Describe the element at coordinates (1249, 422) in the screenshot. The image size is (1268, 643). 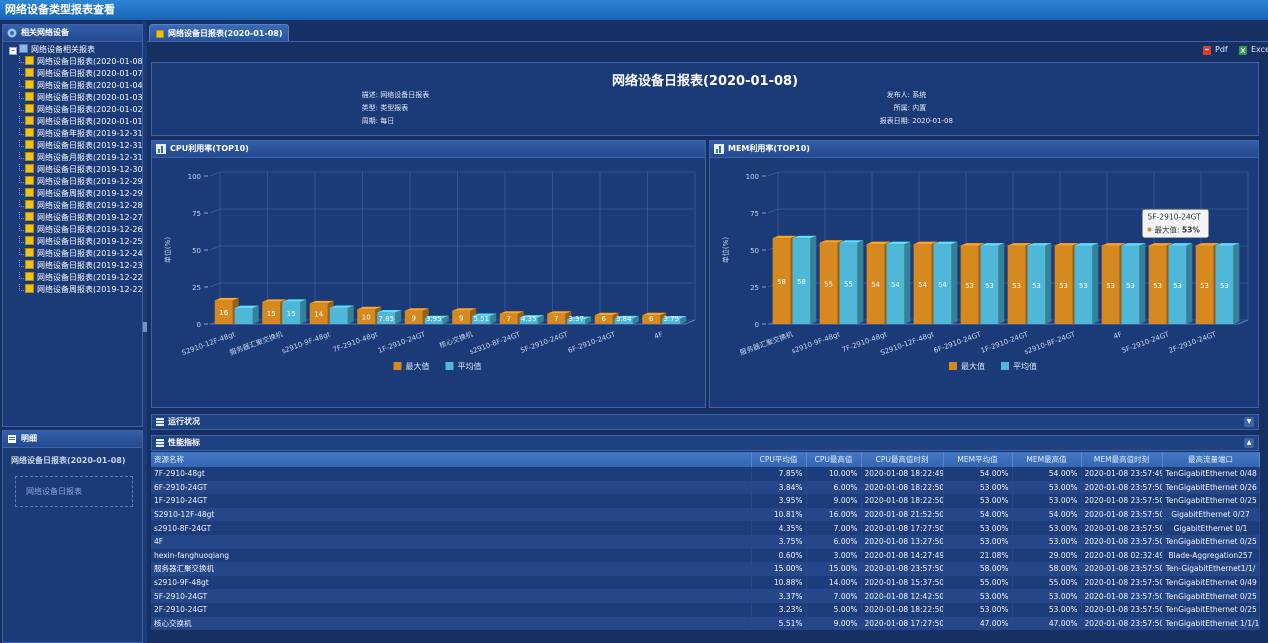
I see `expand-icon: ▼` at that location.